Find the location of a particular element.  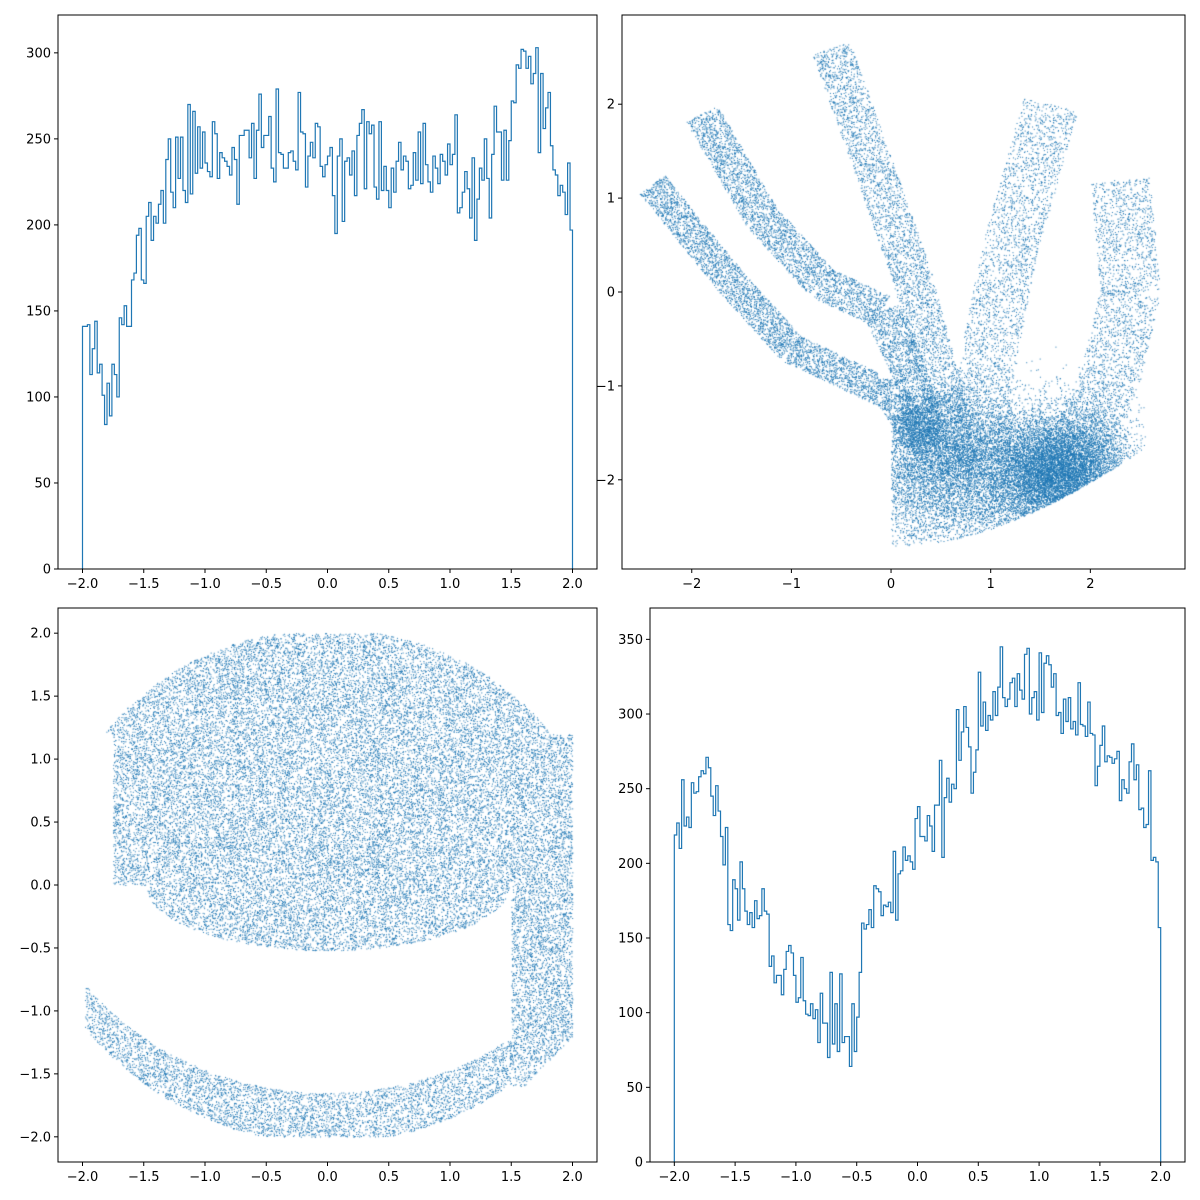

y-tick-label: 2 is located at coordinates (611, 105).